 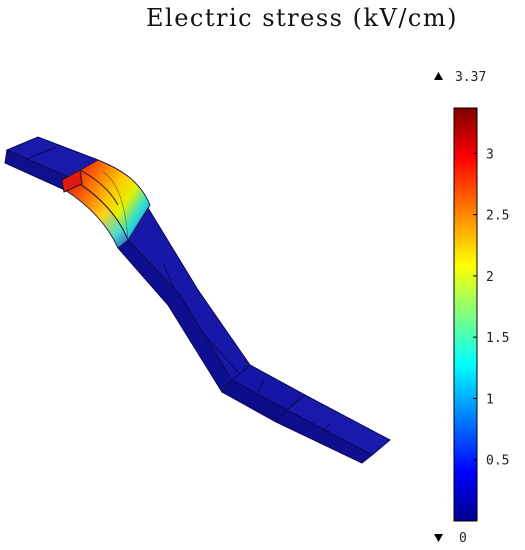 What do you see at coordinates (106, 204) in the screenshot?
I see `stress-hotspot` at bounding box center [106, 204].